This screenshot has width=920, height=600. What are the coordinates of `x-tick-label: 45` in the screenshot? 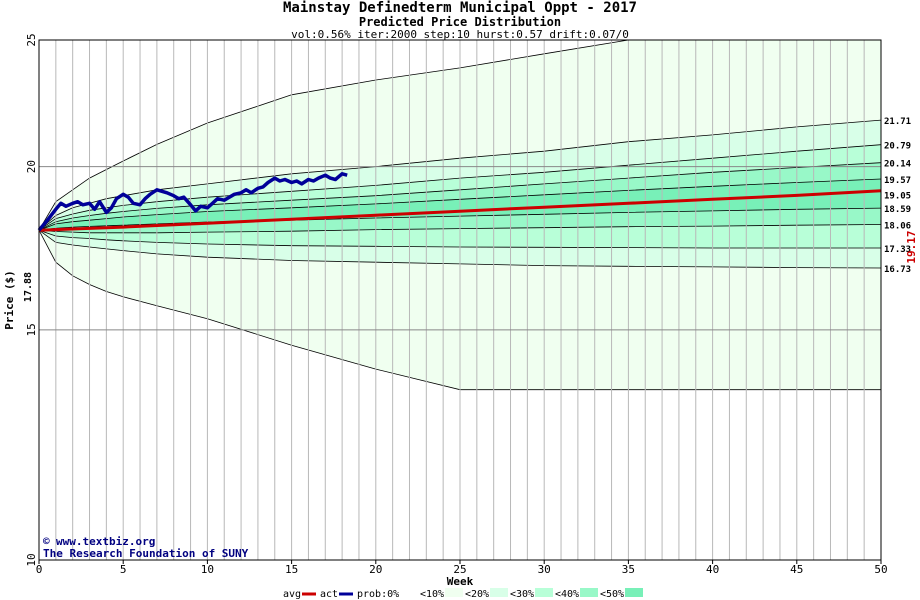 It's located at (796, 569).